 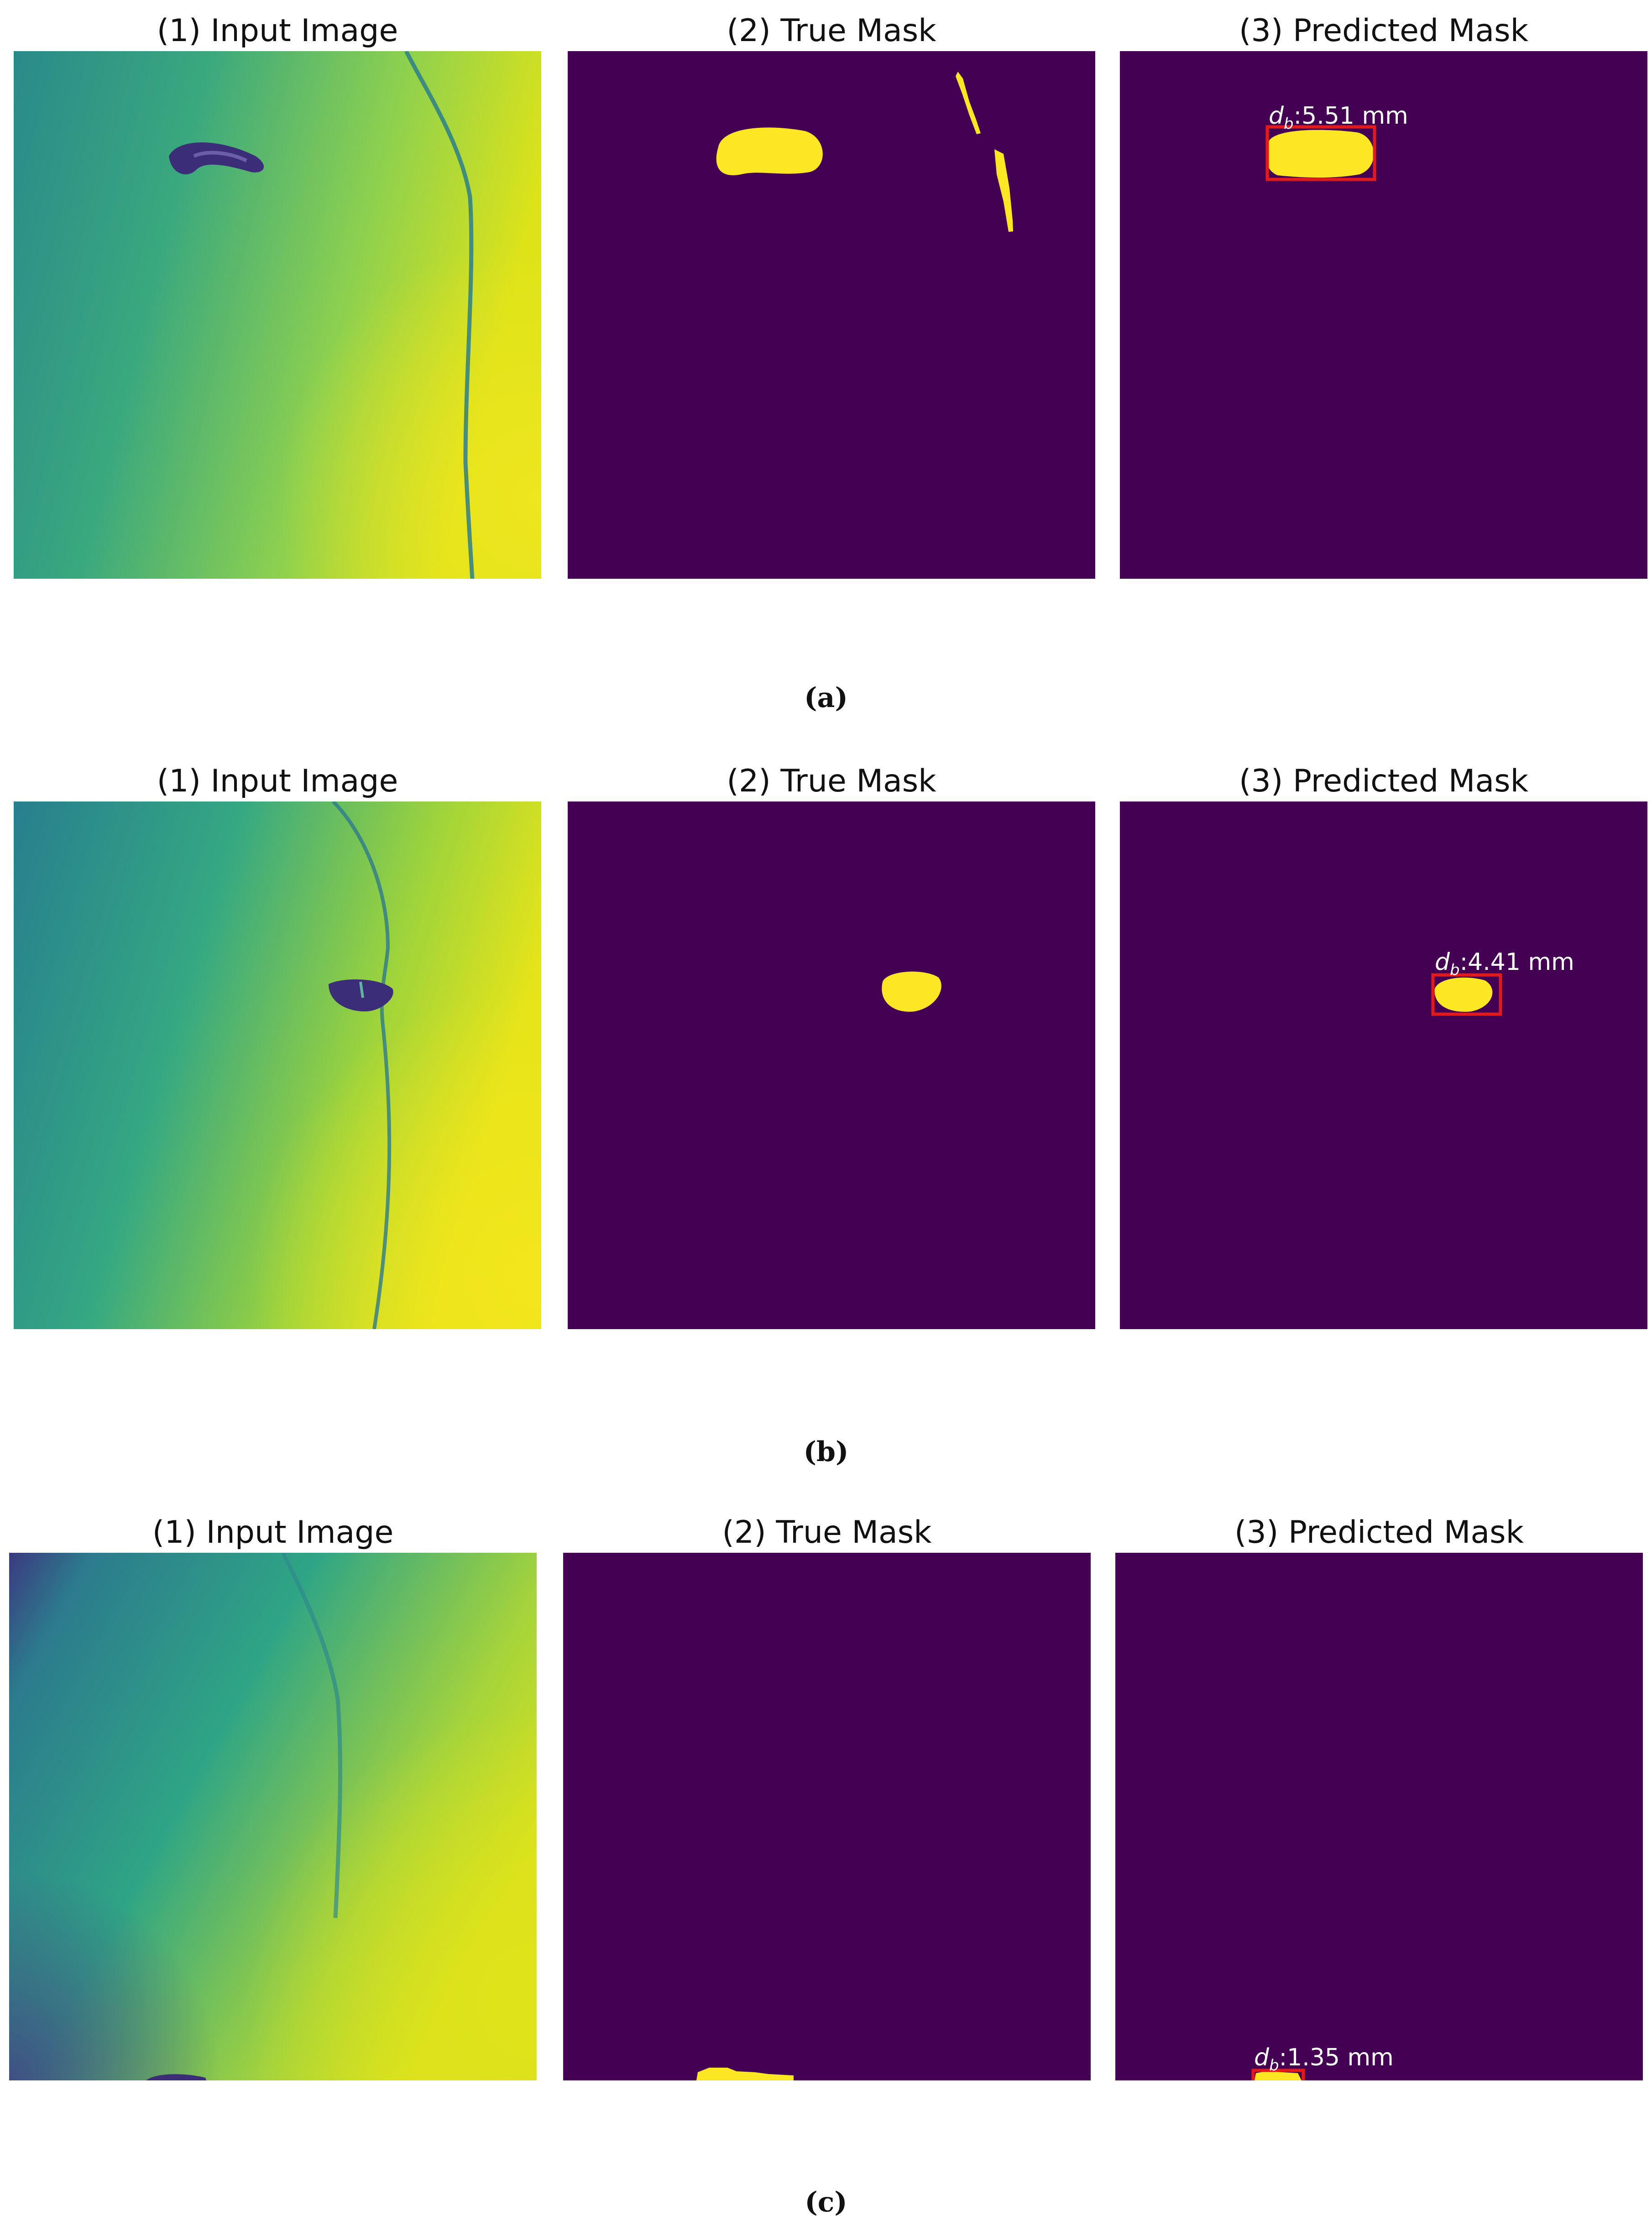 I want to click on caption-c: (c), so click(x=826, y=2202).